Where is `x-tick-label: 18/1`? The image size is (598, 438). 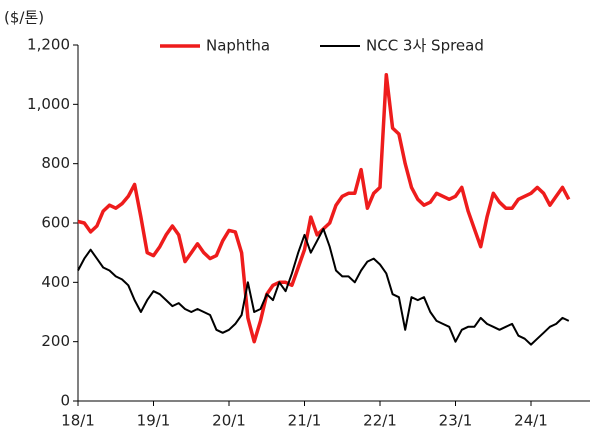 x-tick-label: 18/1 is located at coordinates (78, 421).